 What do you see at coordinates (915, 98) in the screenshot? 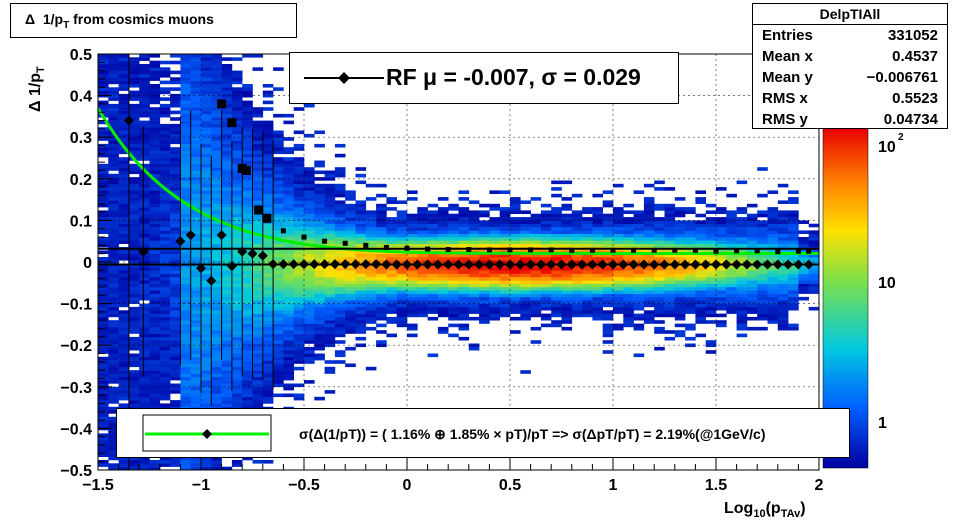
I see `stats-value: 0.5523` at bounding box center [915, 98].